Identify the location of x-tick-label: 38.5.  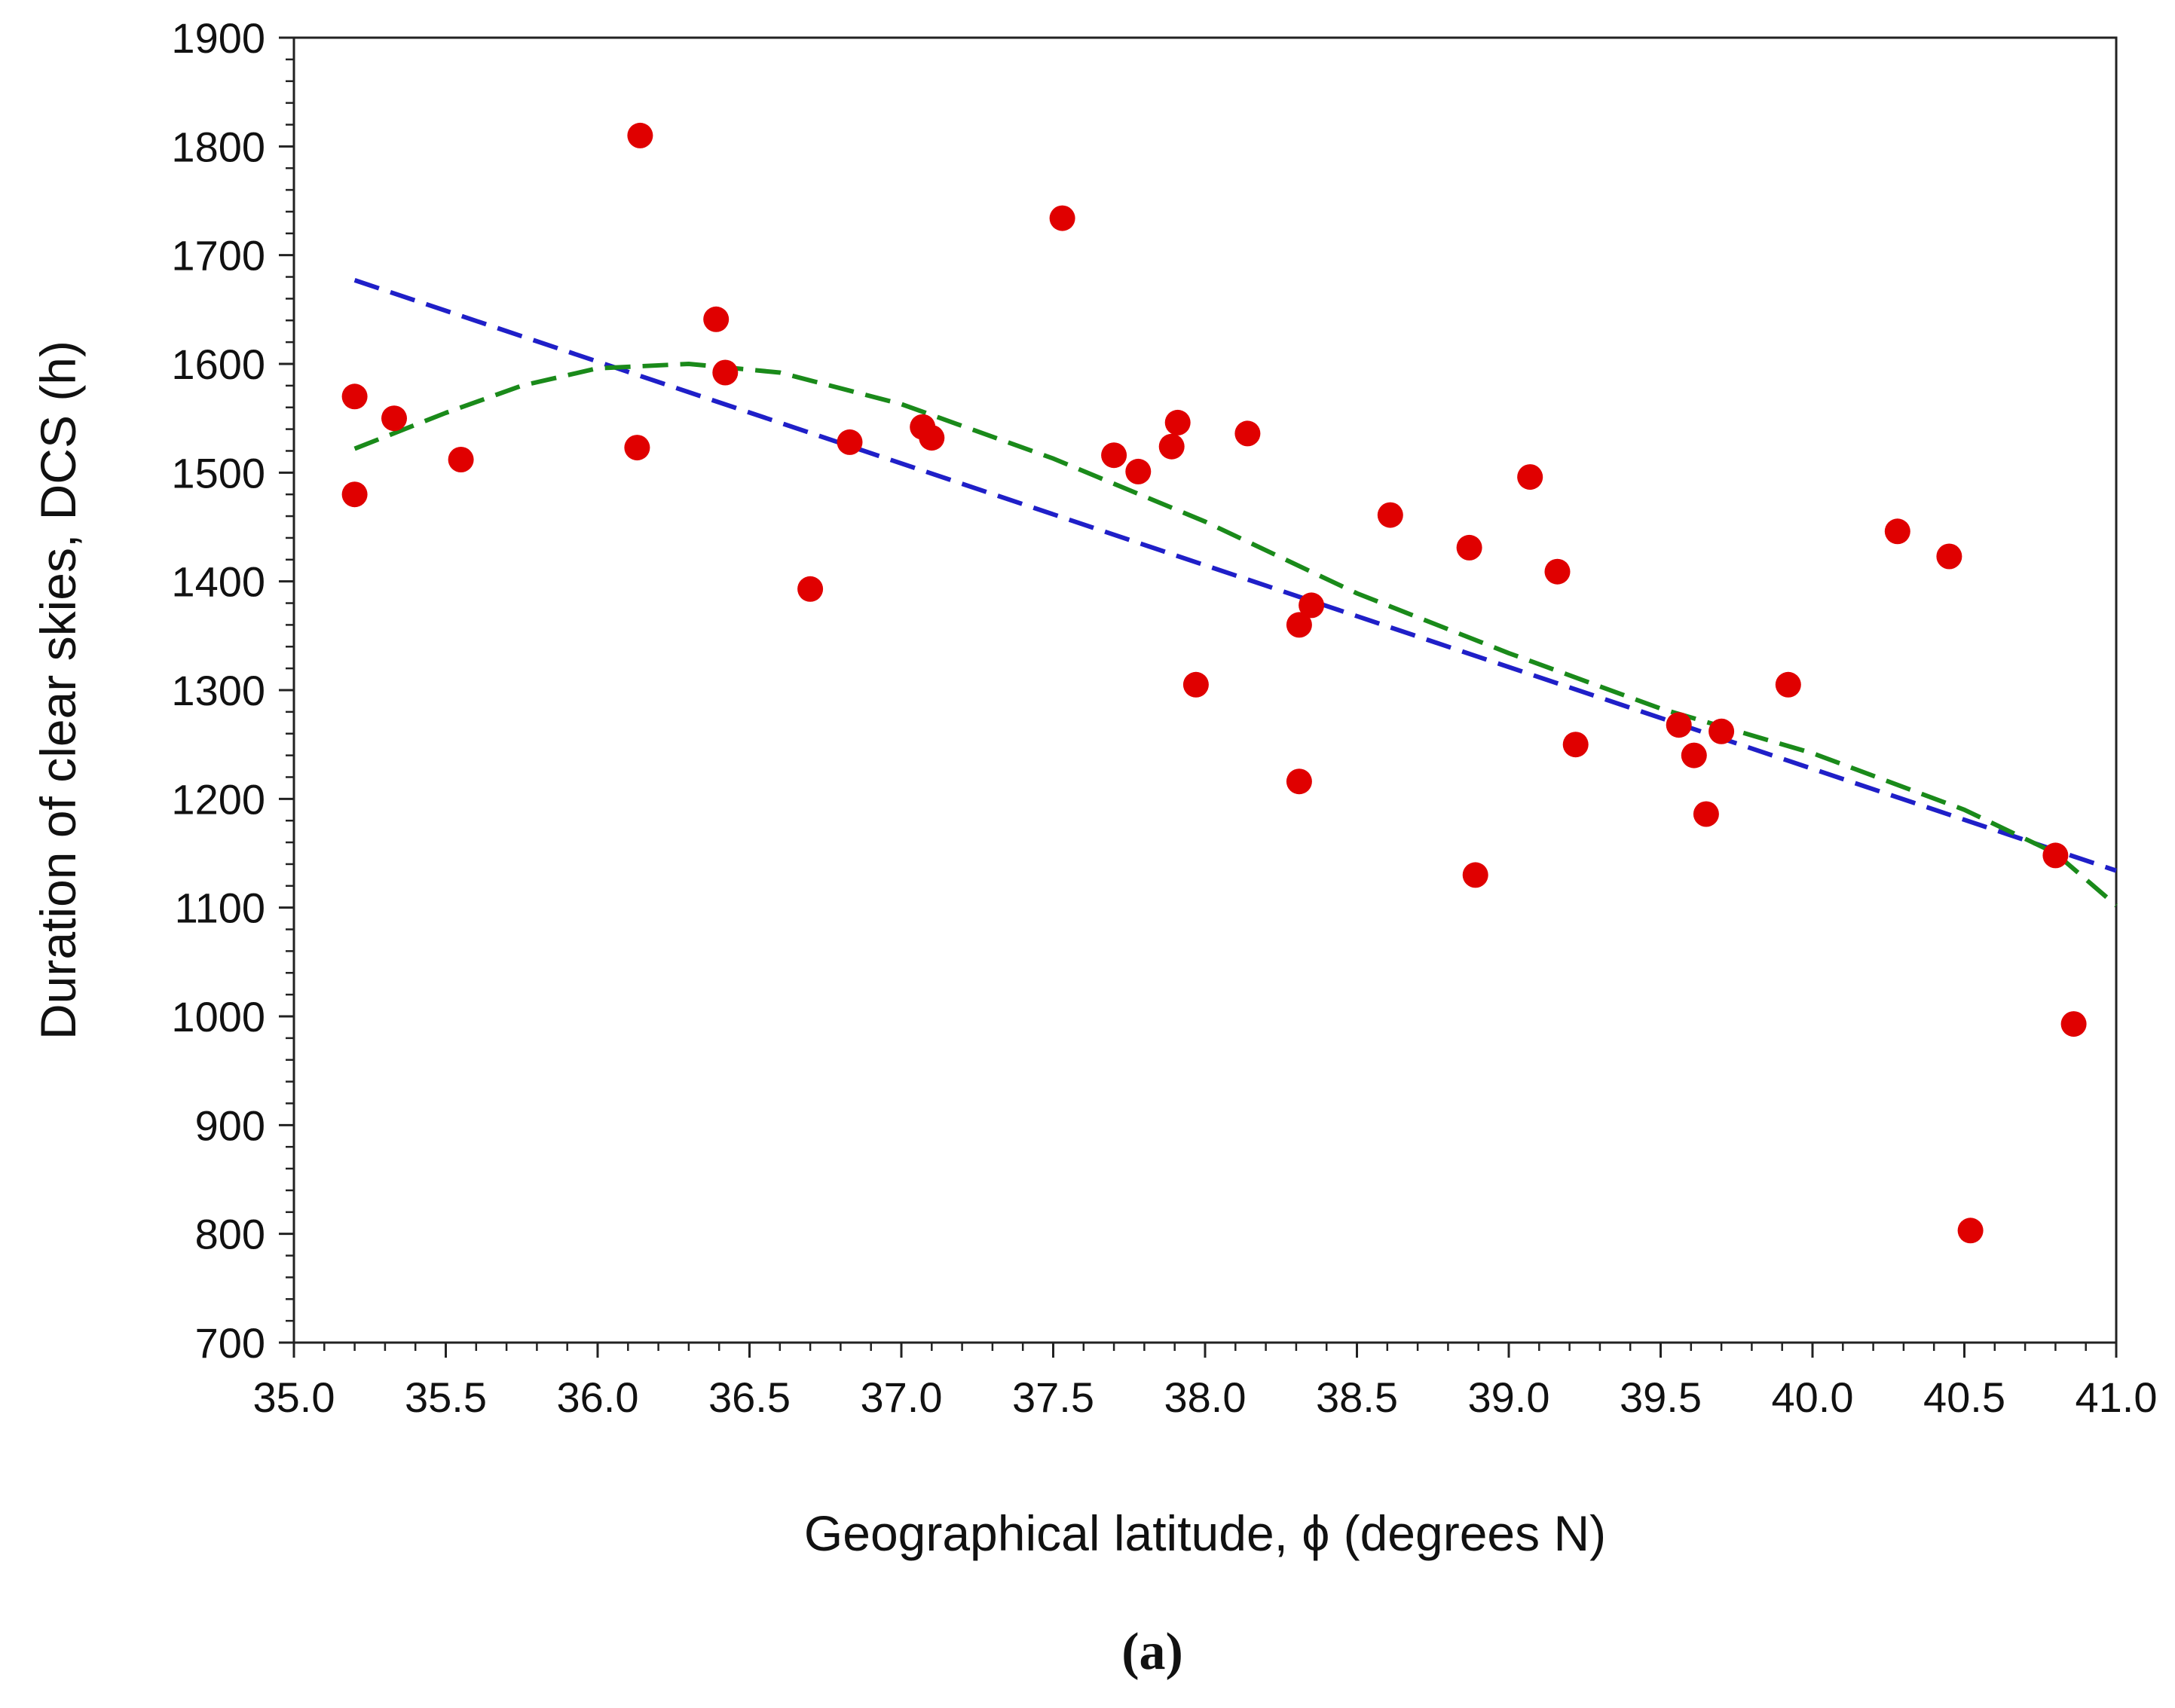
(1357, 1397).